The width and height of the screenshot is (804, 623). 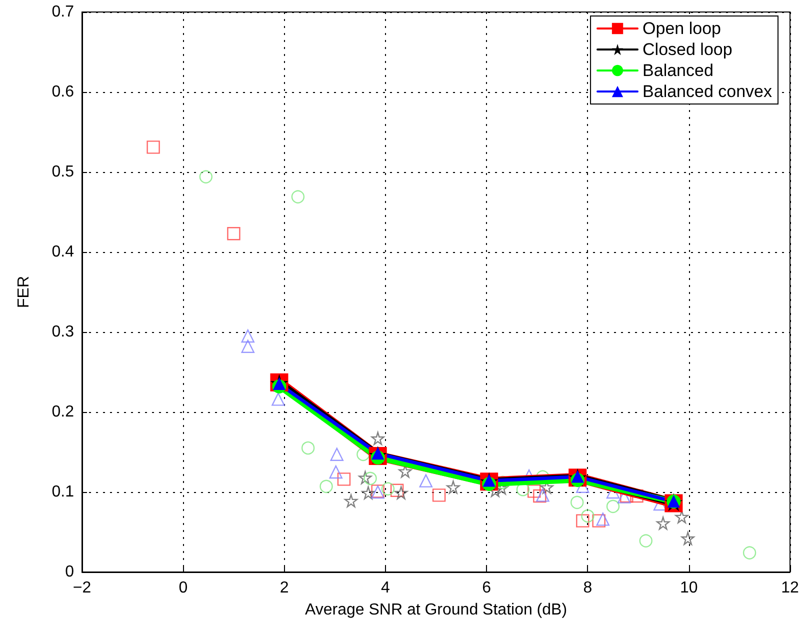 I want to click on y-tick-label: 0, so click(x=69, y=572).